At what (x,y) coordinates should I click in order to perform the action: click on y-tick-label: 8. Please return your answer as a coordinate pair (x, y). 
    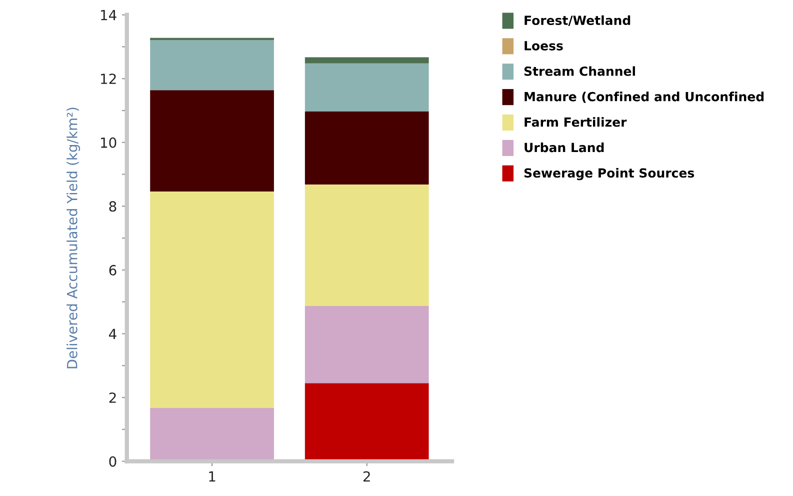
    Looking at the image, I should click on (112, 206).